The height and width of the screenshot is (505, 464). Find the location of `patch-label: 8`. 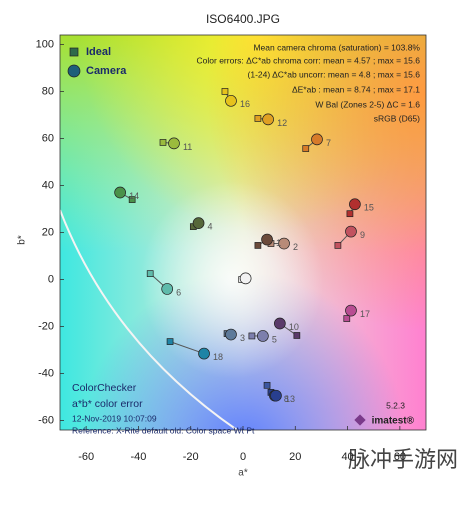

patch-label: 8 is located at coordinates (286, 399).